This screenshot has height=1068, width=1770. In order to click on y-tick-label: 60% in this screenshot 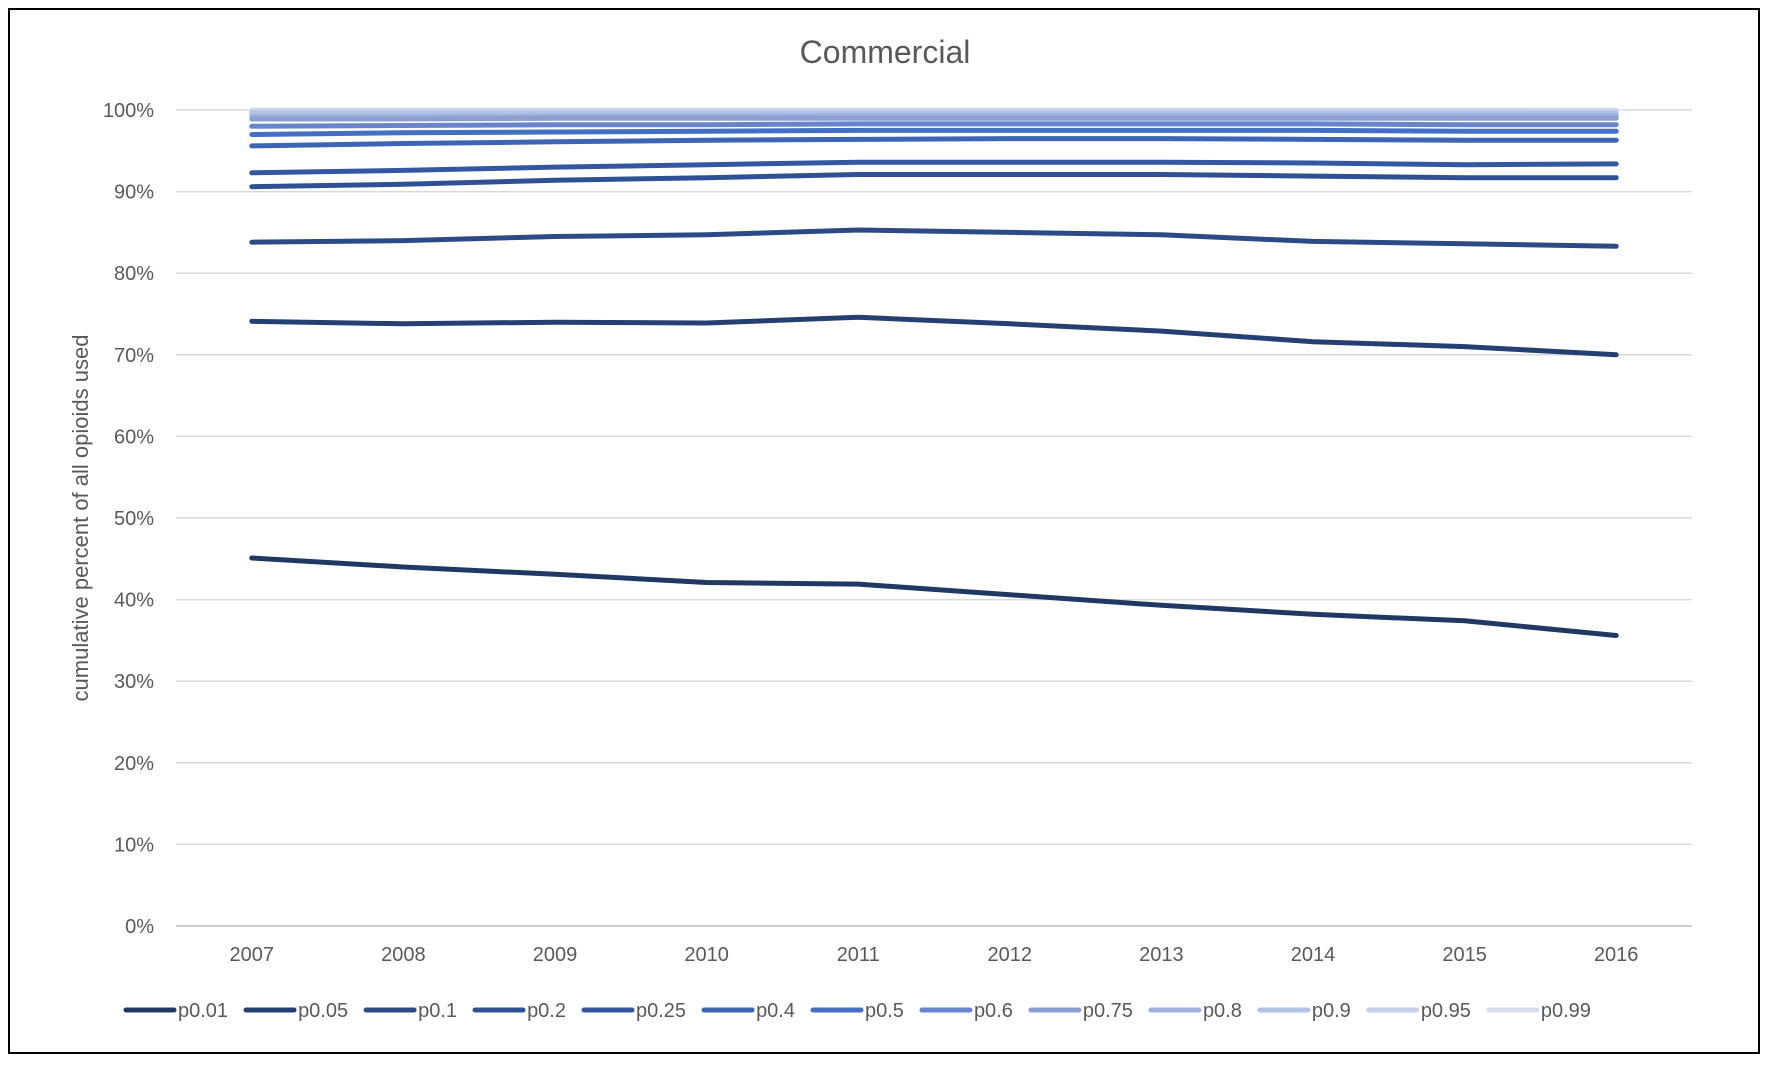, I will do `click(134, 437)`.